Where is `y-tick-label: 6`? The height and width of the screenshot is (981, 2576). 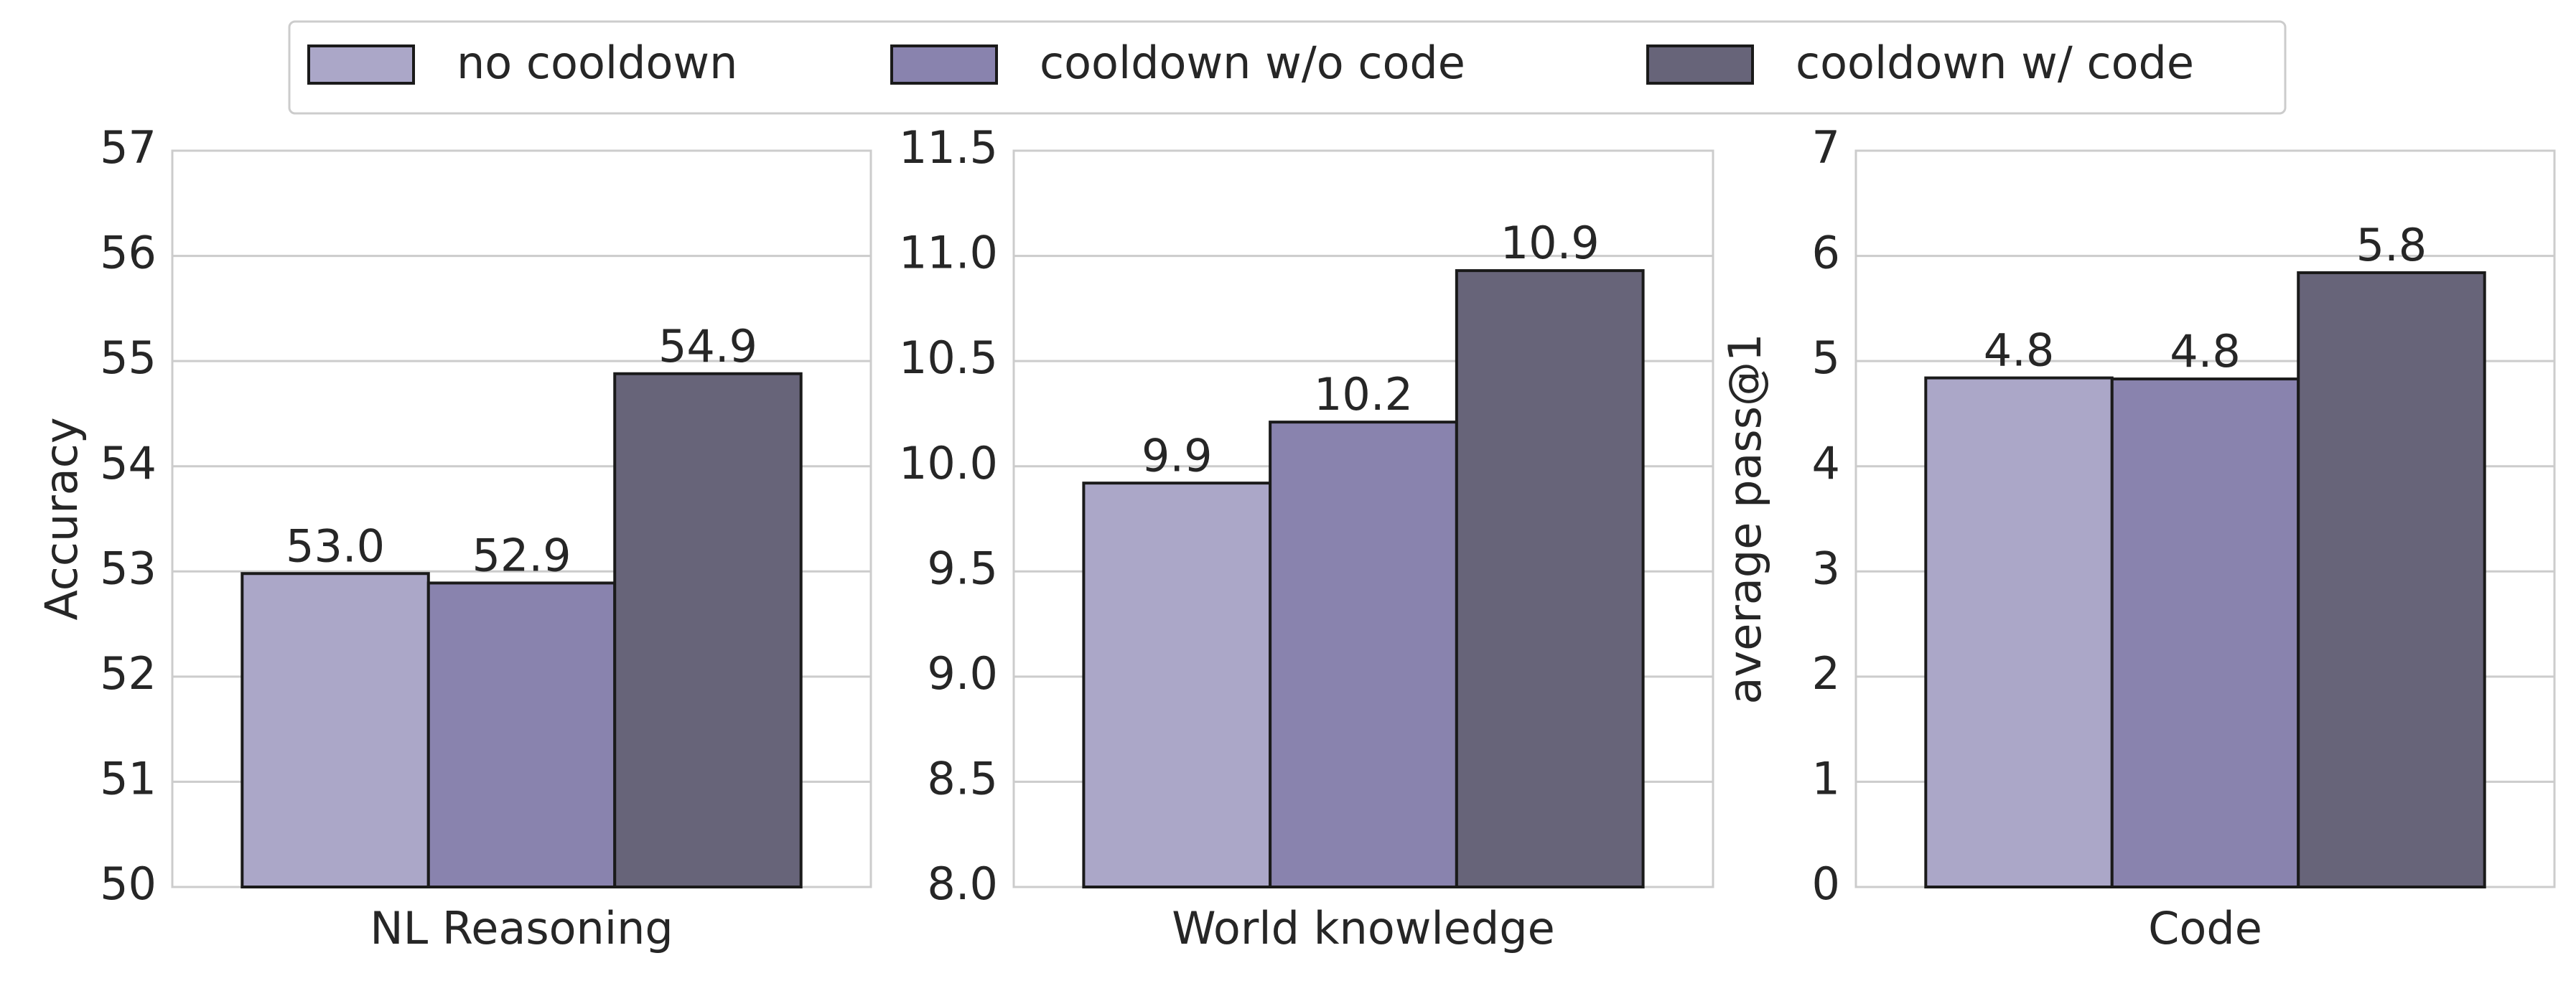 y-tick-label: 6 is located at coordinates (1826, 253).